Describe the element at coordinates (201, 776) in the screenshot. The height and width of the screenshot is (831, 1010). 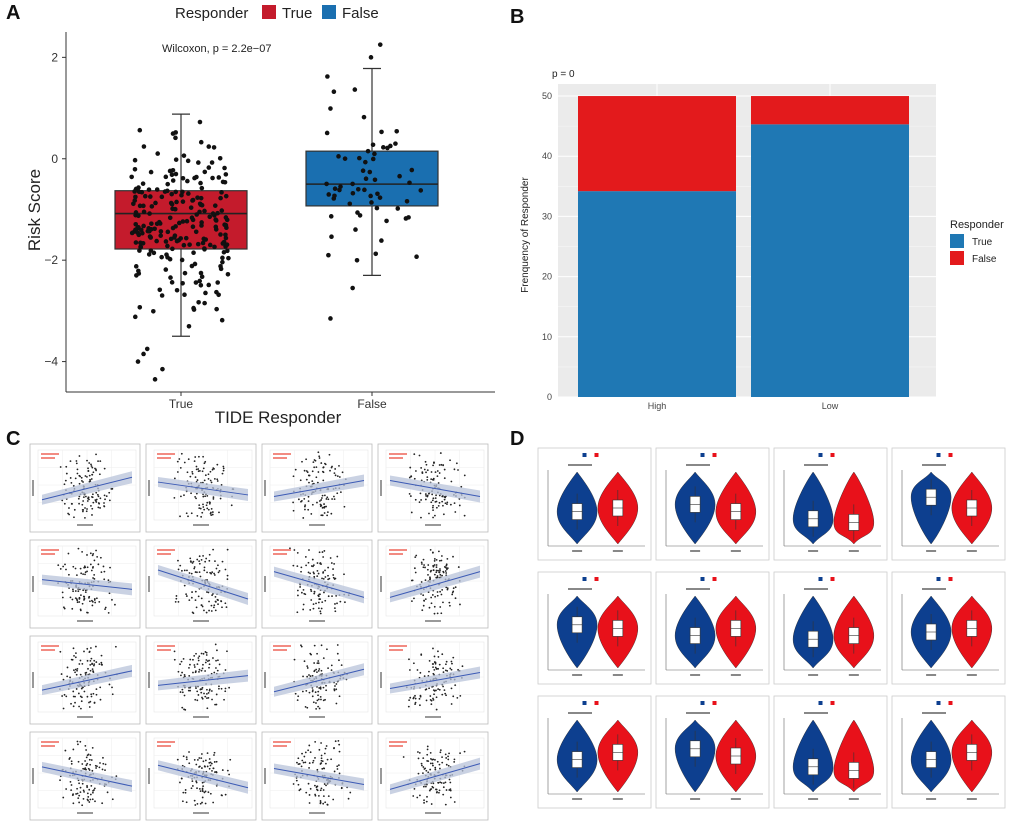
I see `chart-c-subplot` at that location.